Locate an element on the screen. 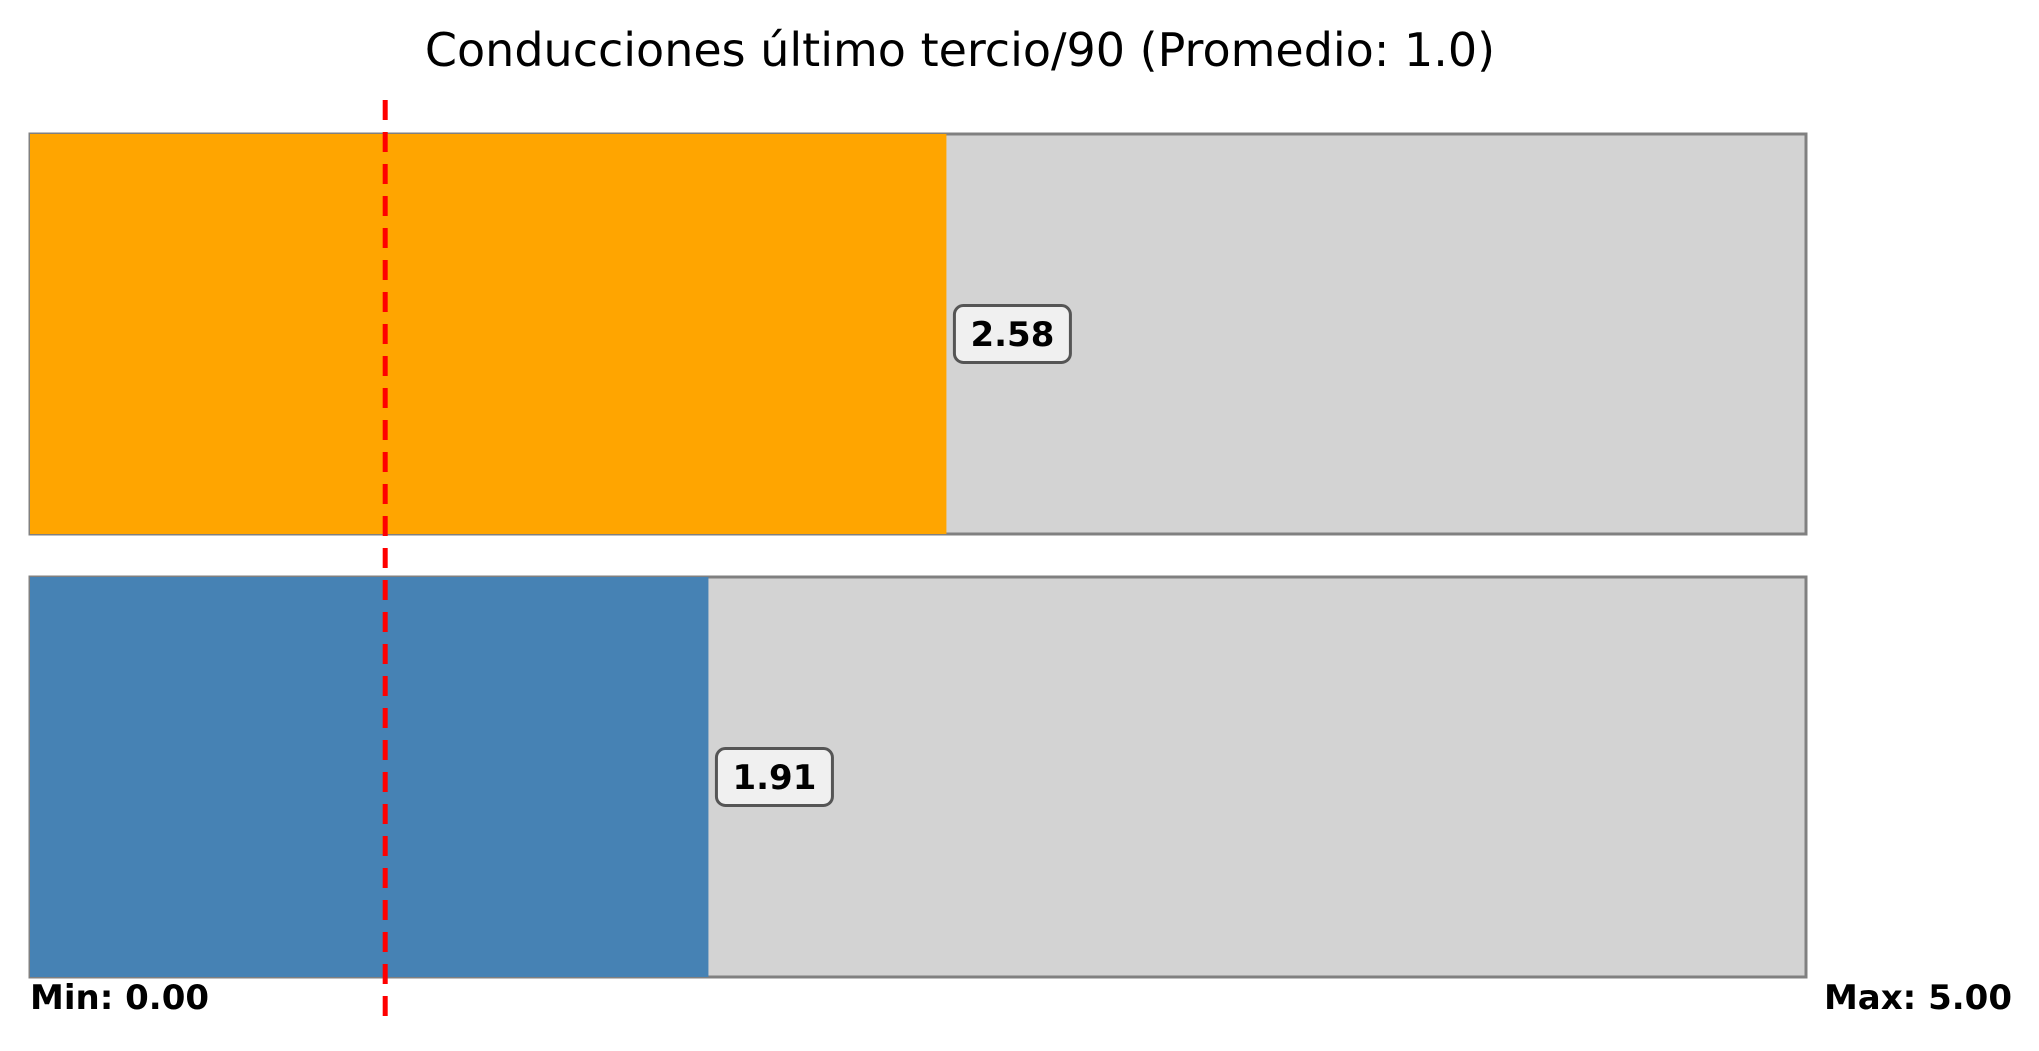  value-label-2: 1.91 is located at coordinates (774, 778).